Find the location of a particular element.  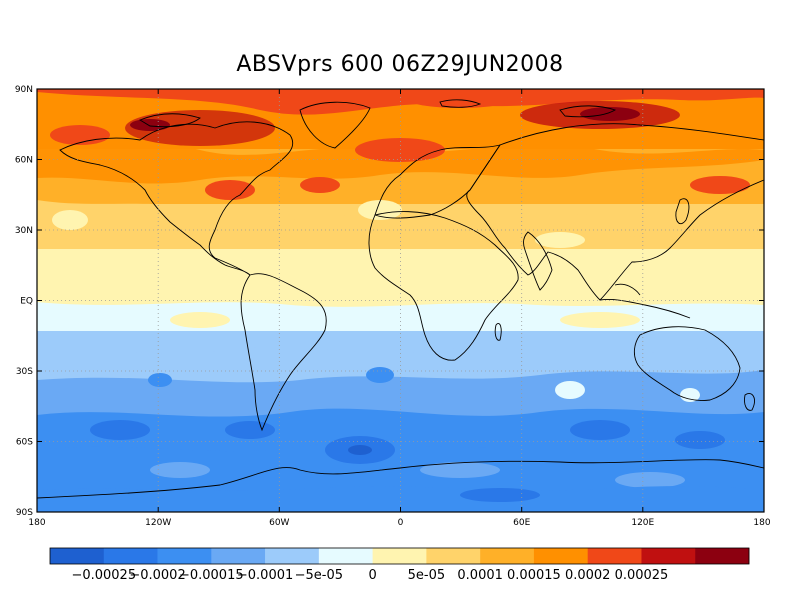

colorbar-label: 0.00015 is located at coordinates (534, 575).